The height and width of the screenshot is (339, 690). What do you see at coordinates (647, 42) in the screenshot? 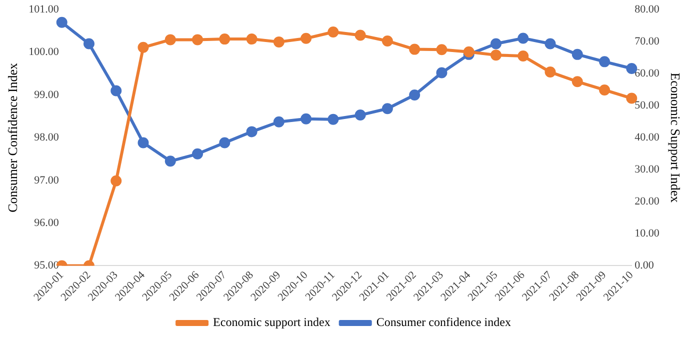
I see `y2-tick-label: 70.00` at bounding box center [647, 42].